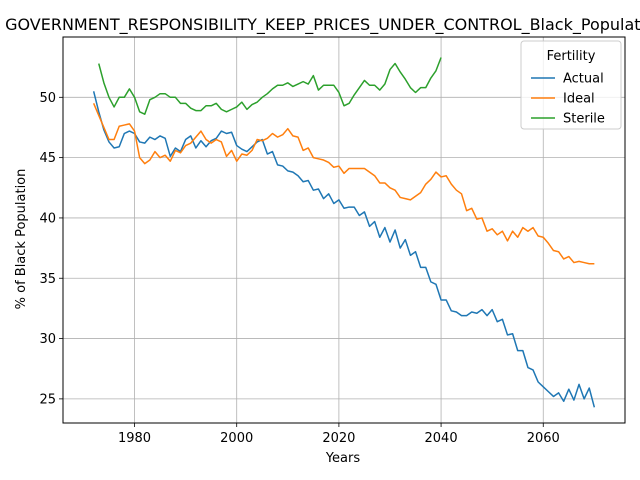 This screenshot has width=640, height=480. I want to click on legend-label-sterile: Sterile, so click(584, 119).